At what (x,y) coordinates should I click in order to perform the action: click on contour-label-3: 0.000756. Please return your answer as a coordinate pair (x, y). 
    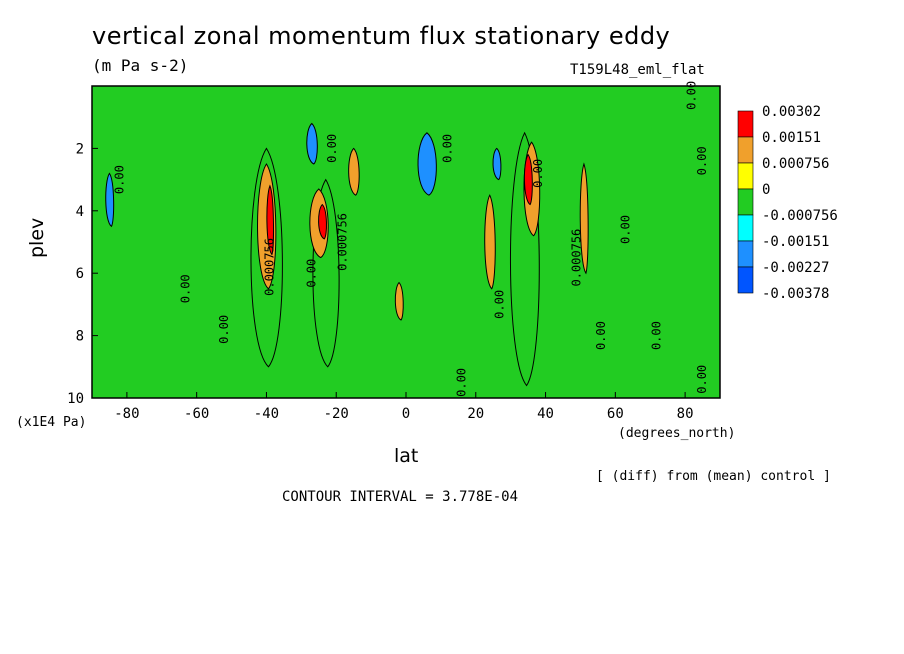
    Looking at the image, I should click on (269, 267).